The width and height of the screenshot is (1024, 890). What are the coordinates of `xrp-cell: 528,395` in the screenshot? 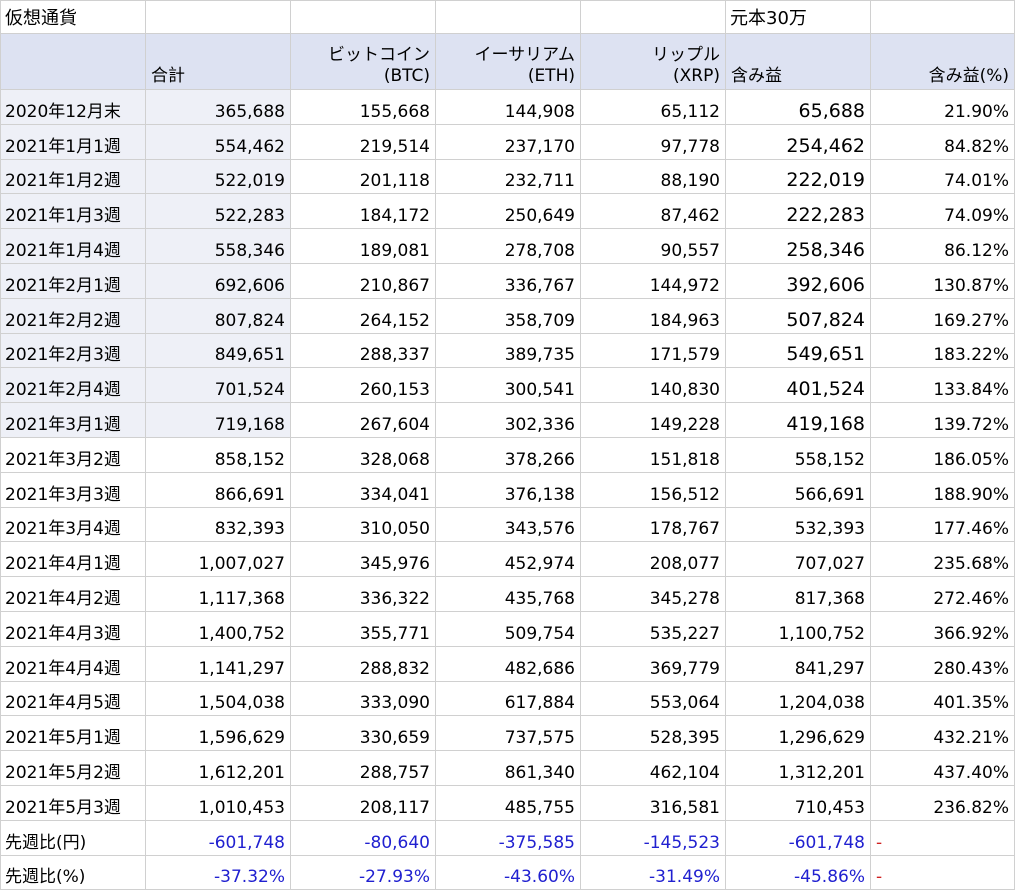 It's located at (653, 733).